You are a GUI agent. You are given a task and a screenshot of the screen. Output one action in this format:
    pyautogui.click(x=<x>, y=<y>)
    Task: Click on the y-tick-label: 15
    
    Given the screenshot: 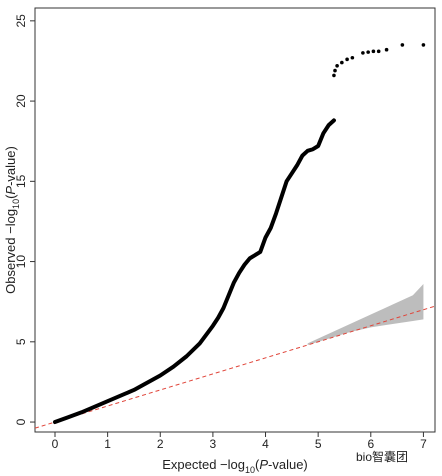 What is the action you would take?
    pyautogui.click(x=21, y=181)
    